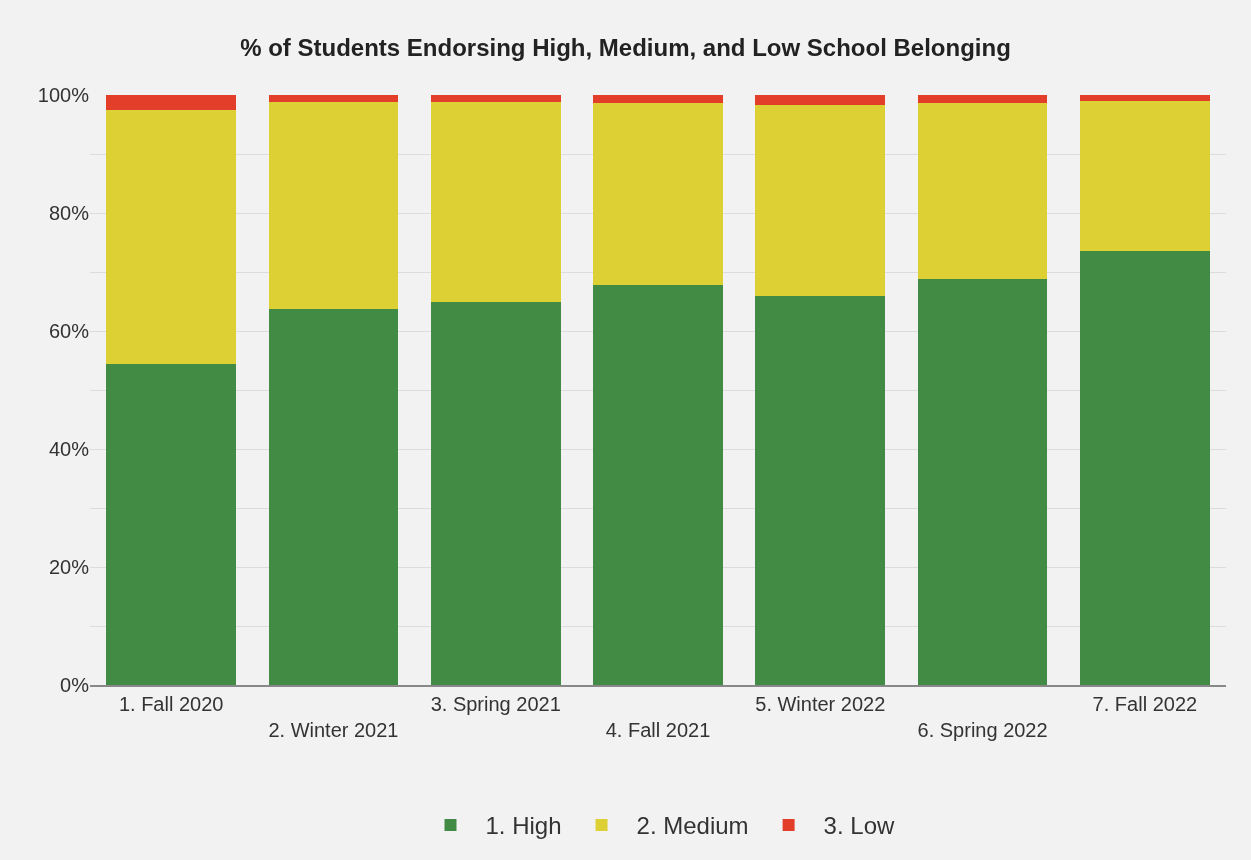 The width and height of the screenshot is (1251, 860). I want to click on y-tick-label: 100%, so click(63, 95).